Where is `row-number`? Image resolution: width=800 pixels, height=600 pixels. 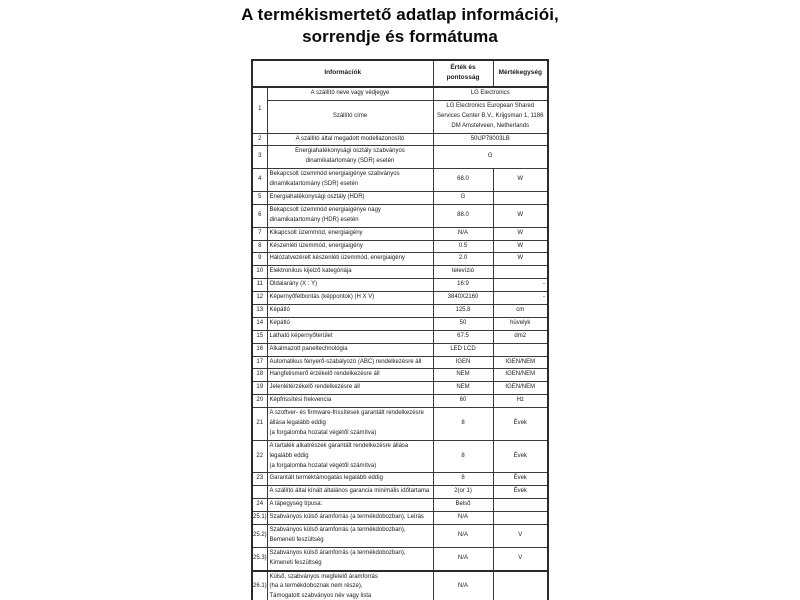 row-number is located at coordinates (259, 492).